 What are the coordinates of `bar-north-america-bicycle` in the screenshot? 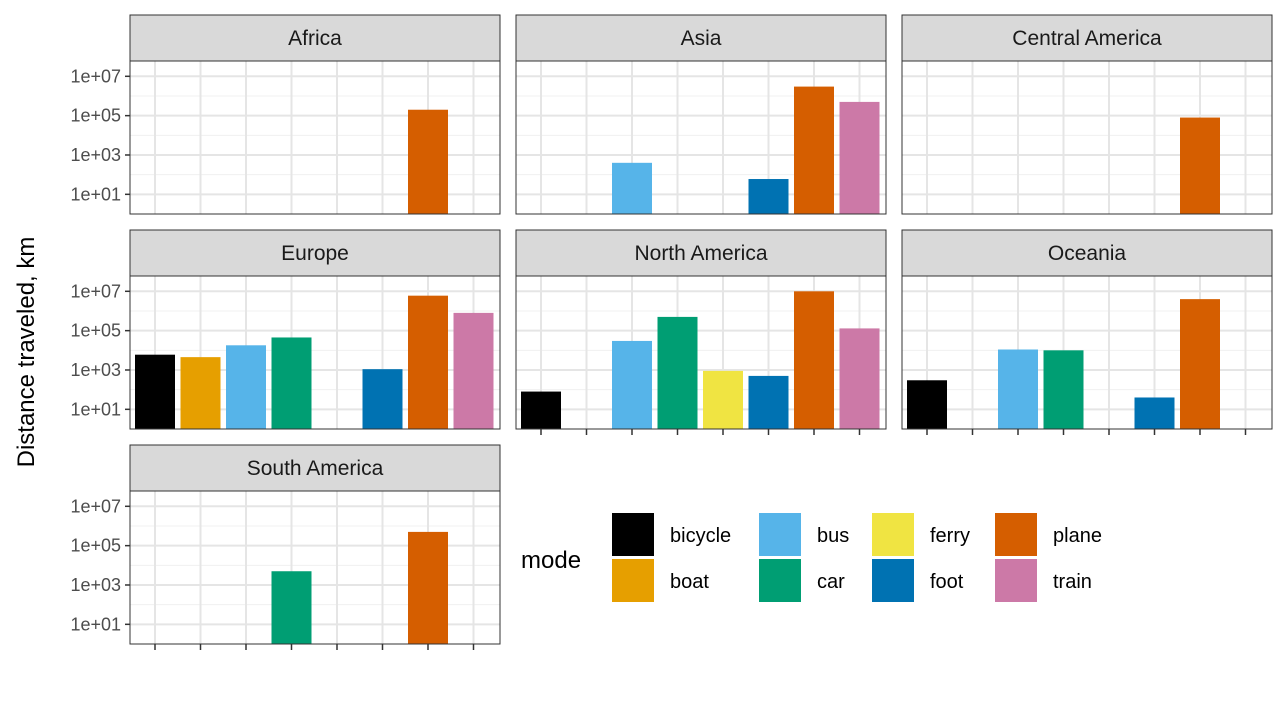 It's located at (541, 410).